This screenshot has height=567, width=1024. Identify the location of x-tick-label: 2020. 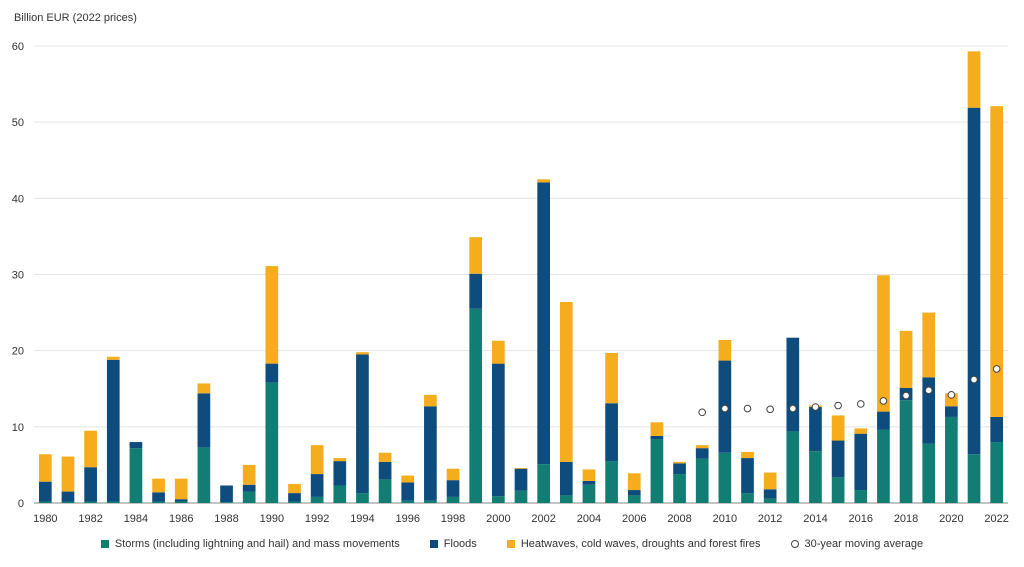
(951, 519).